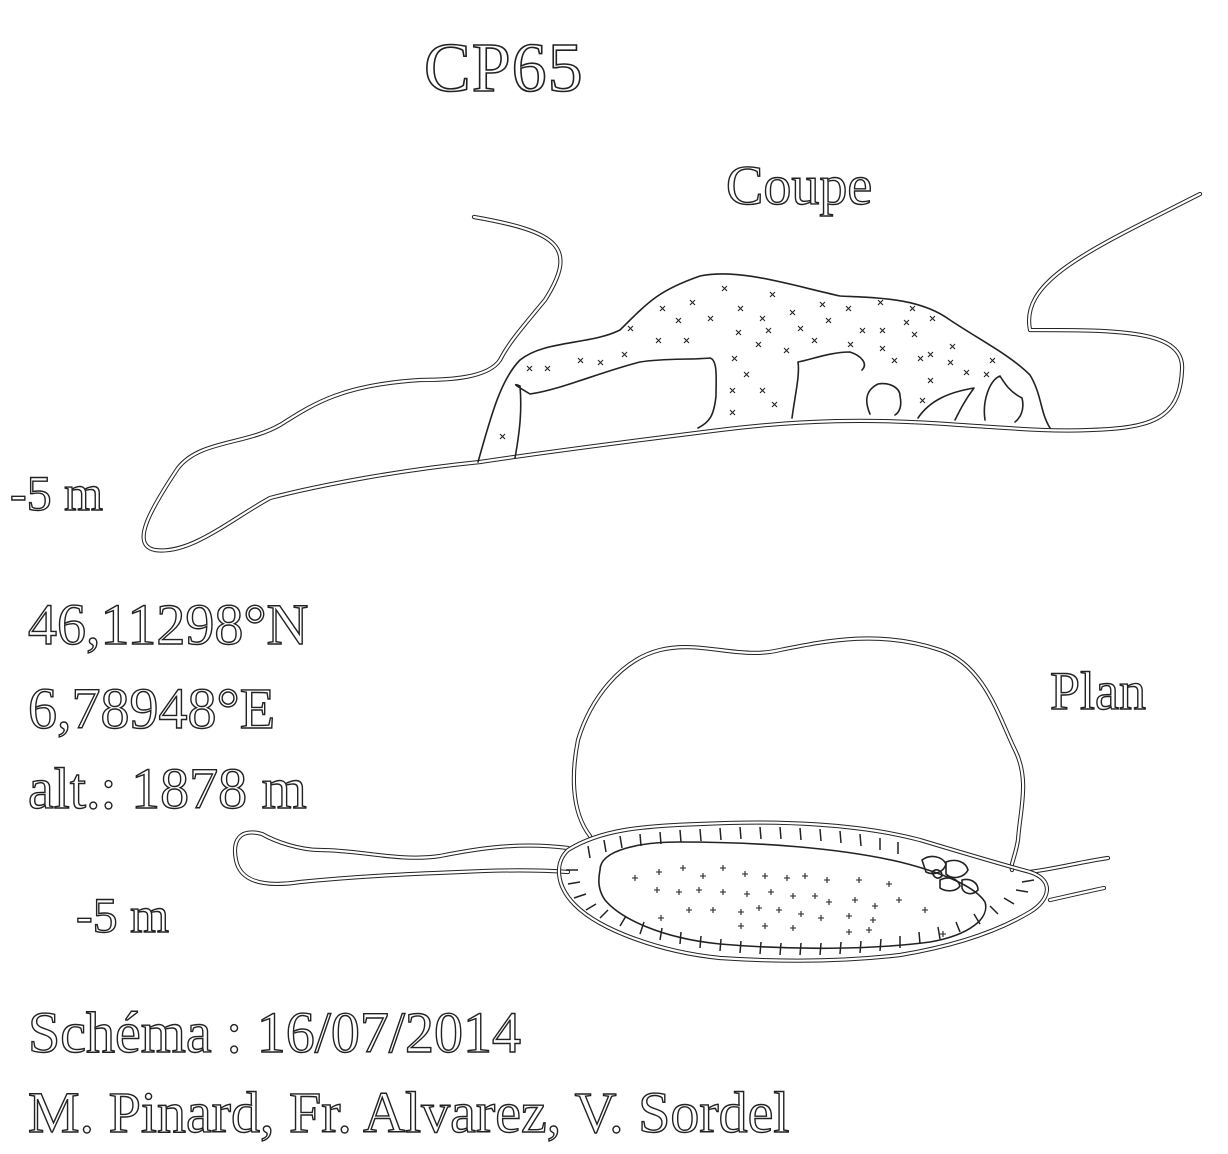 Image resolution: width=1228 pixels, height=1154 pixels. What do you see at coordinates (274, 1032) in the screenshot?
I see `schema-date-text: Schéma : 16/07/2014` at bounding box center [274, 1032].